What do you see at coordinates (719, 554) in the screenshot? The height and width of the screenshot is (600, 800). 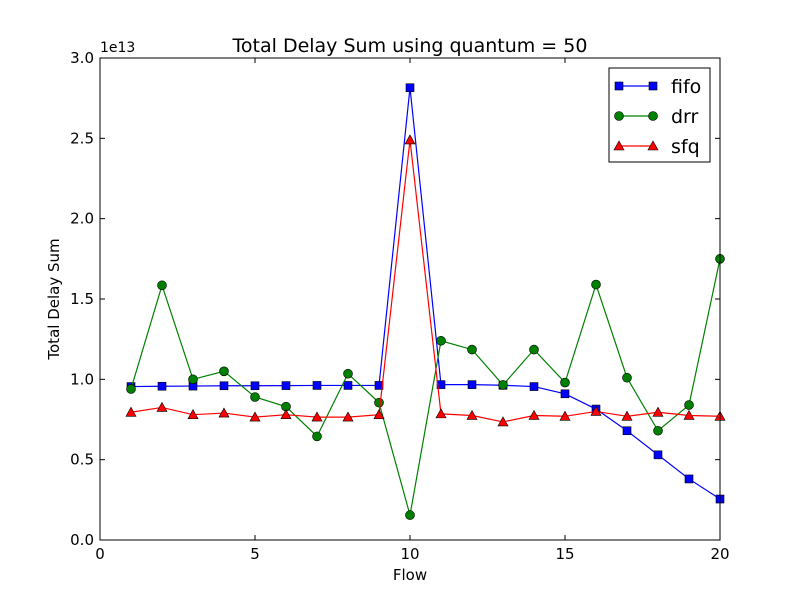 I see `x-tick-label: 20` at bounding box center [719, 554].